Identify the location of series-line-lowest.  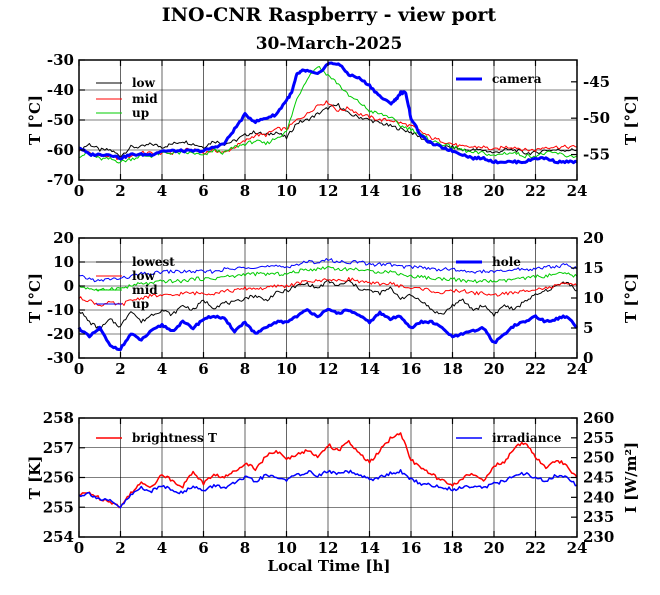
(328, 305).